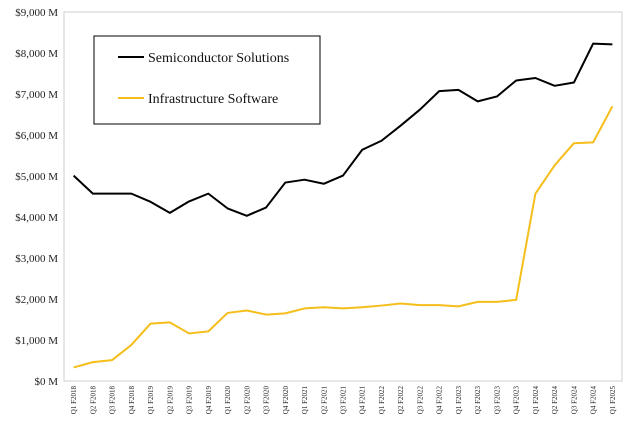  Describe the element at coordinates (213, 99) in the screenshot. I see `legend-label-infrastructure-software: Infrastructure Software` at that location.